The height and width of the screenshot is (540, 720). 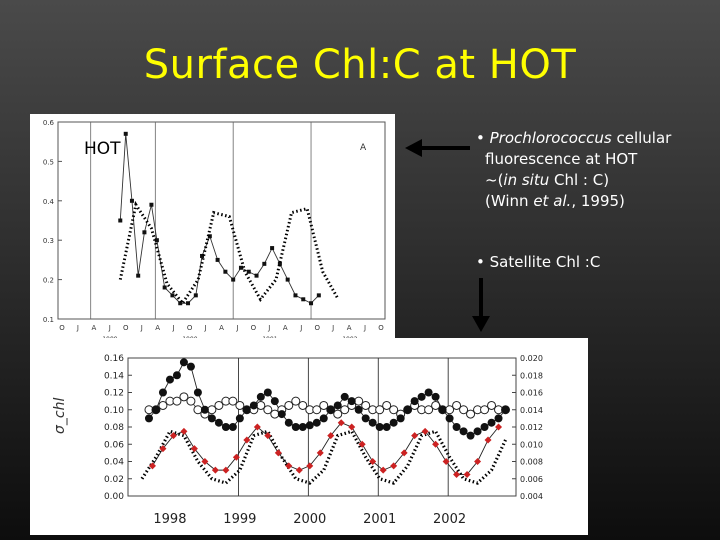 What do you see at coordinates (60, 416) in the screenshot?
I see `y-axis-label: σ_chl` at bounding box center [60, 416].